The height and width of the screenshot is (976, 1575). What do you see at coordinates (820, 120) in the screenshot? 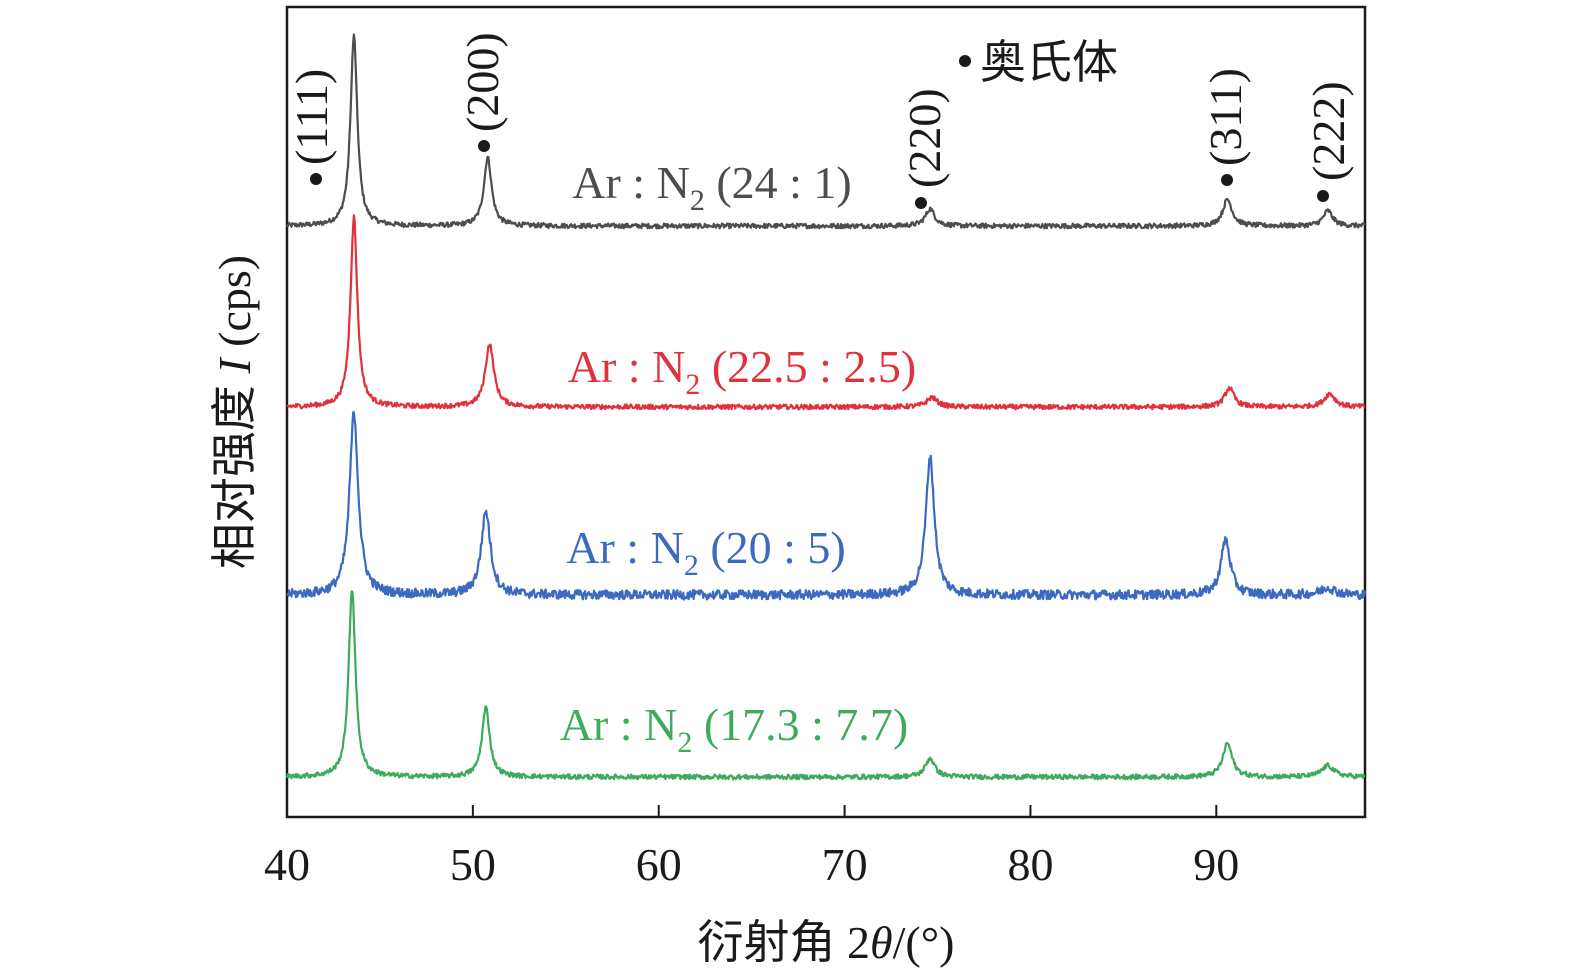
I see `peak-markers: (111) (200) (220) (311) (222)` at bounding box center [820, 120].